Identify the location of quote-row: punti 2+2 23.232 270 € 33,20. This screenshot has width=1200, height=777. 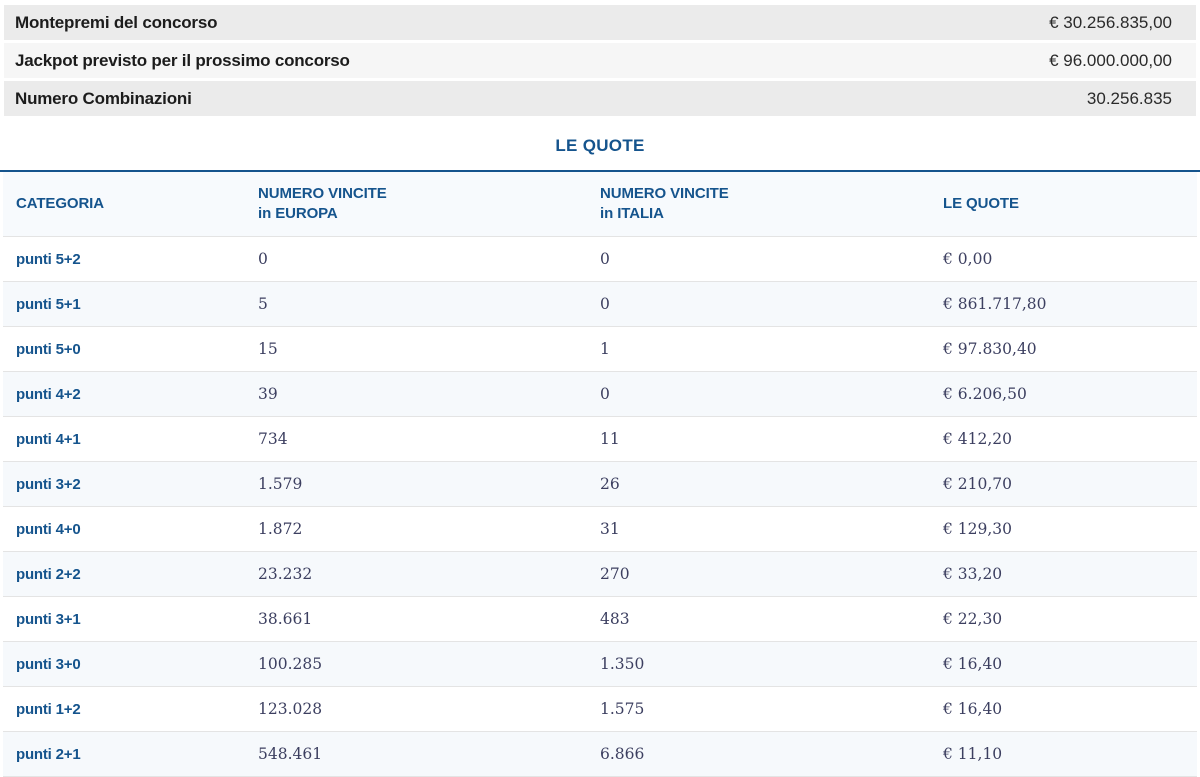
(600, 573).